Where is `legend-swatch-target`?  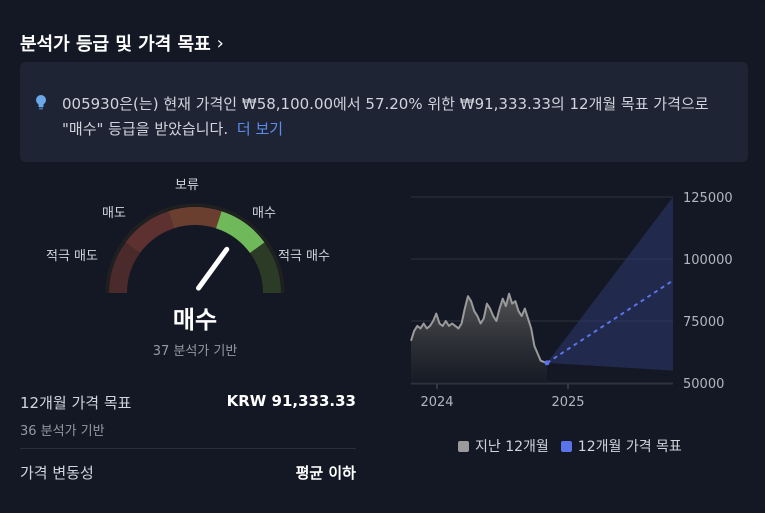
legend-swatch-target is located at coordinates (566, 446).